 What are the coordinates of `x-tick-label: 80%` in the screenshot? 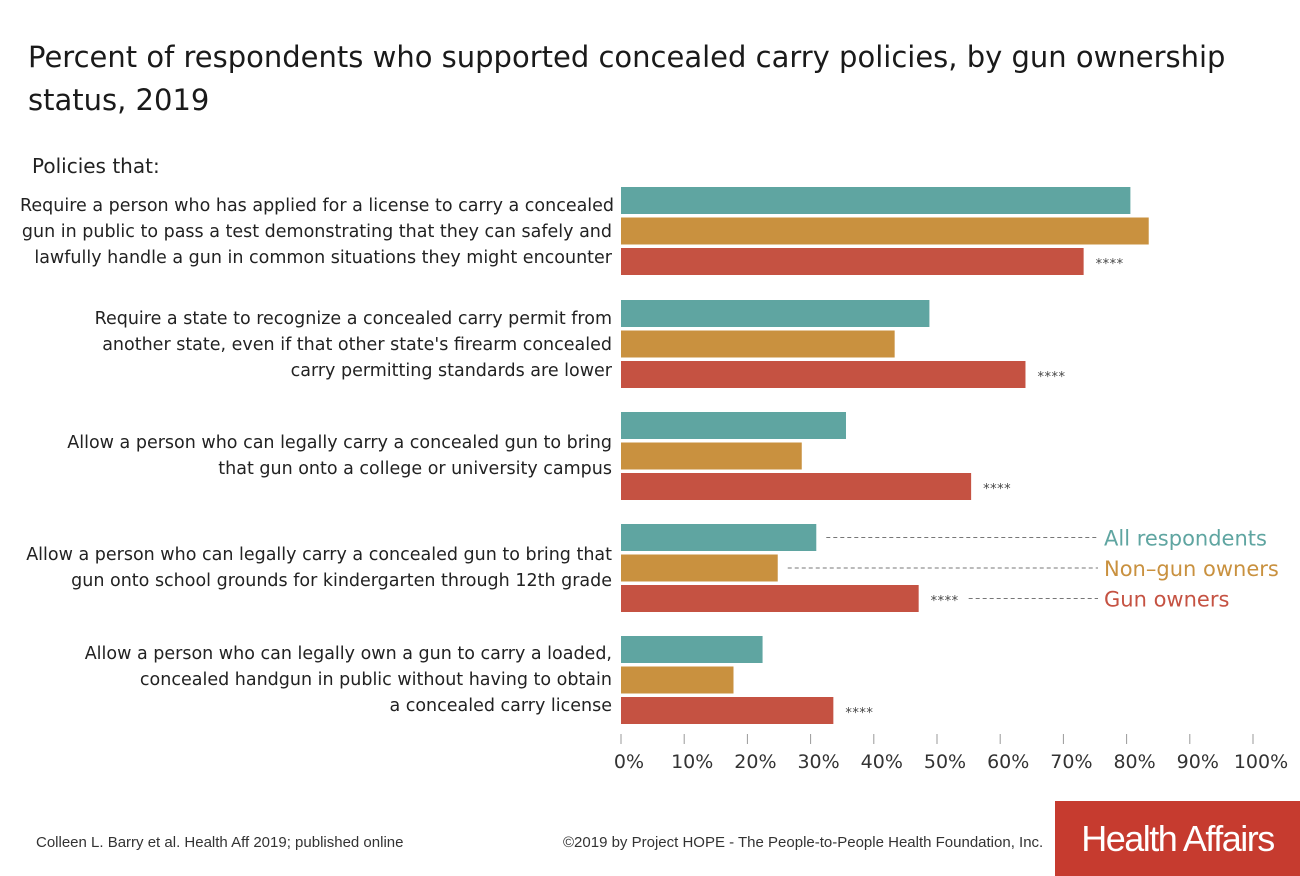 It's located at (1134, 762).